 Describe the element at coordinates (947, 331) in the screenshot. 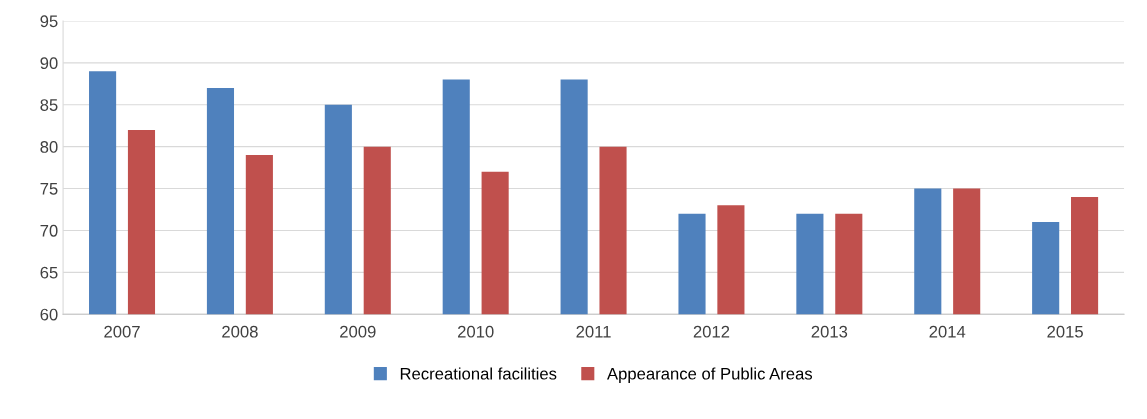

I see `x-tick-label: 2014` at that location.